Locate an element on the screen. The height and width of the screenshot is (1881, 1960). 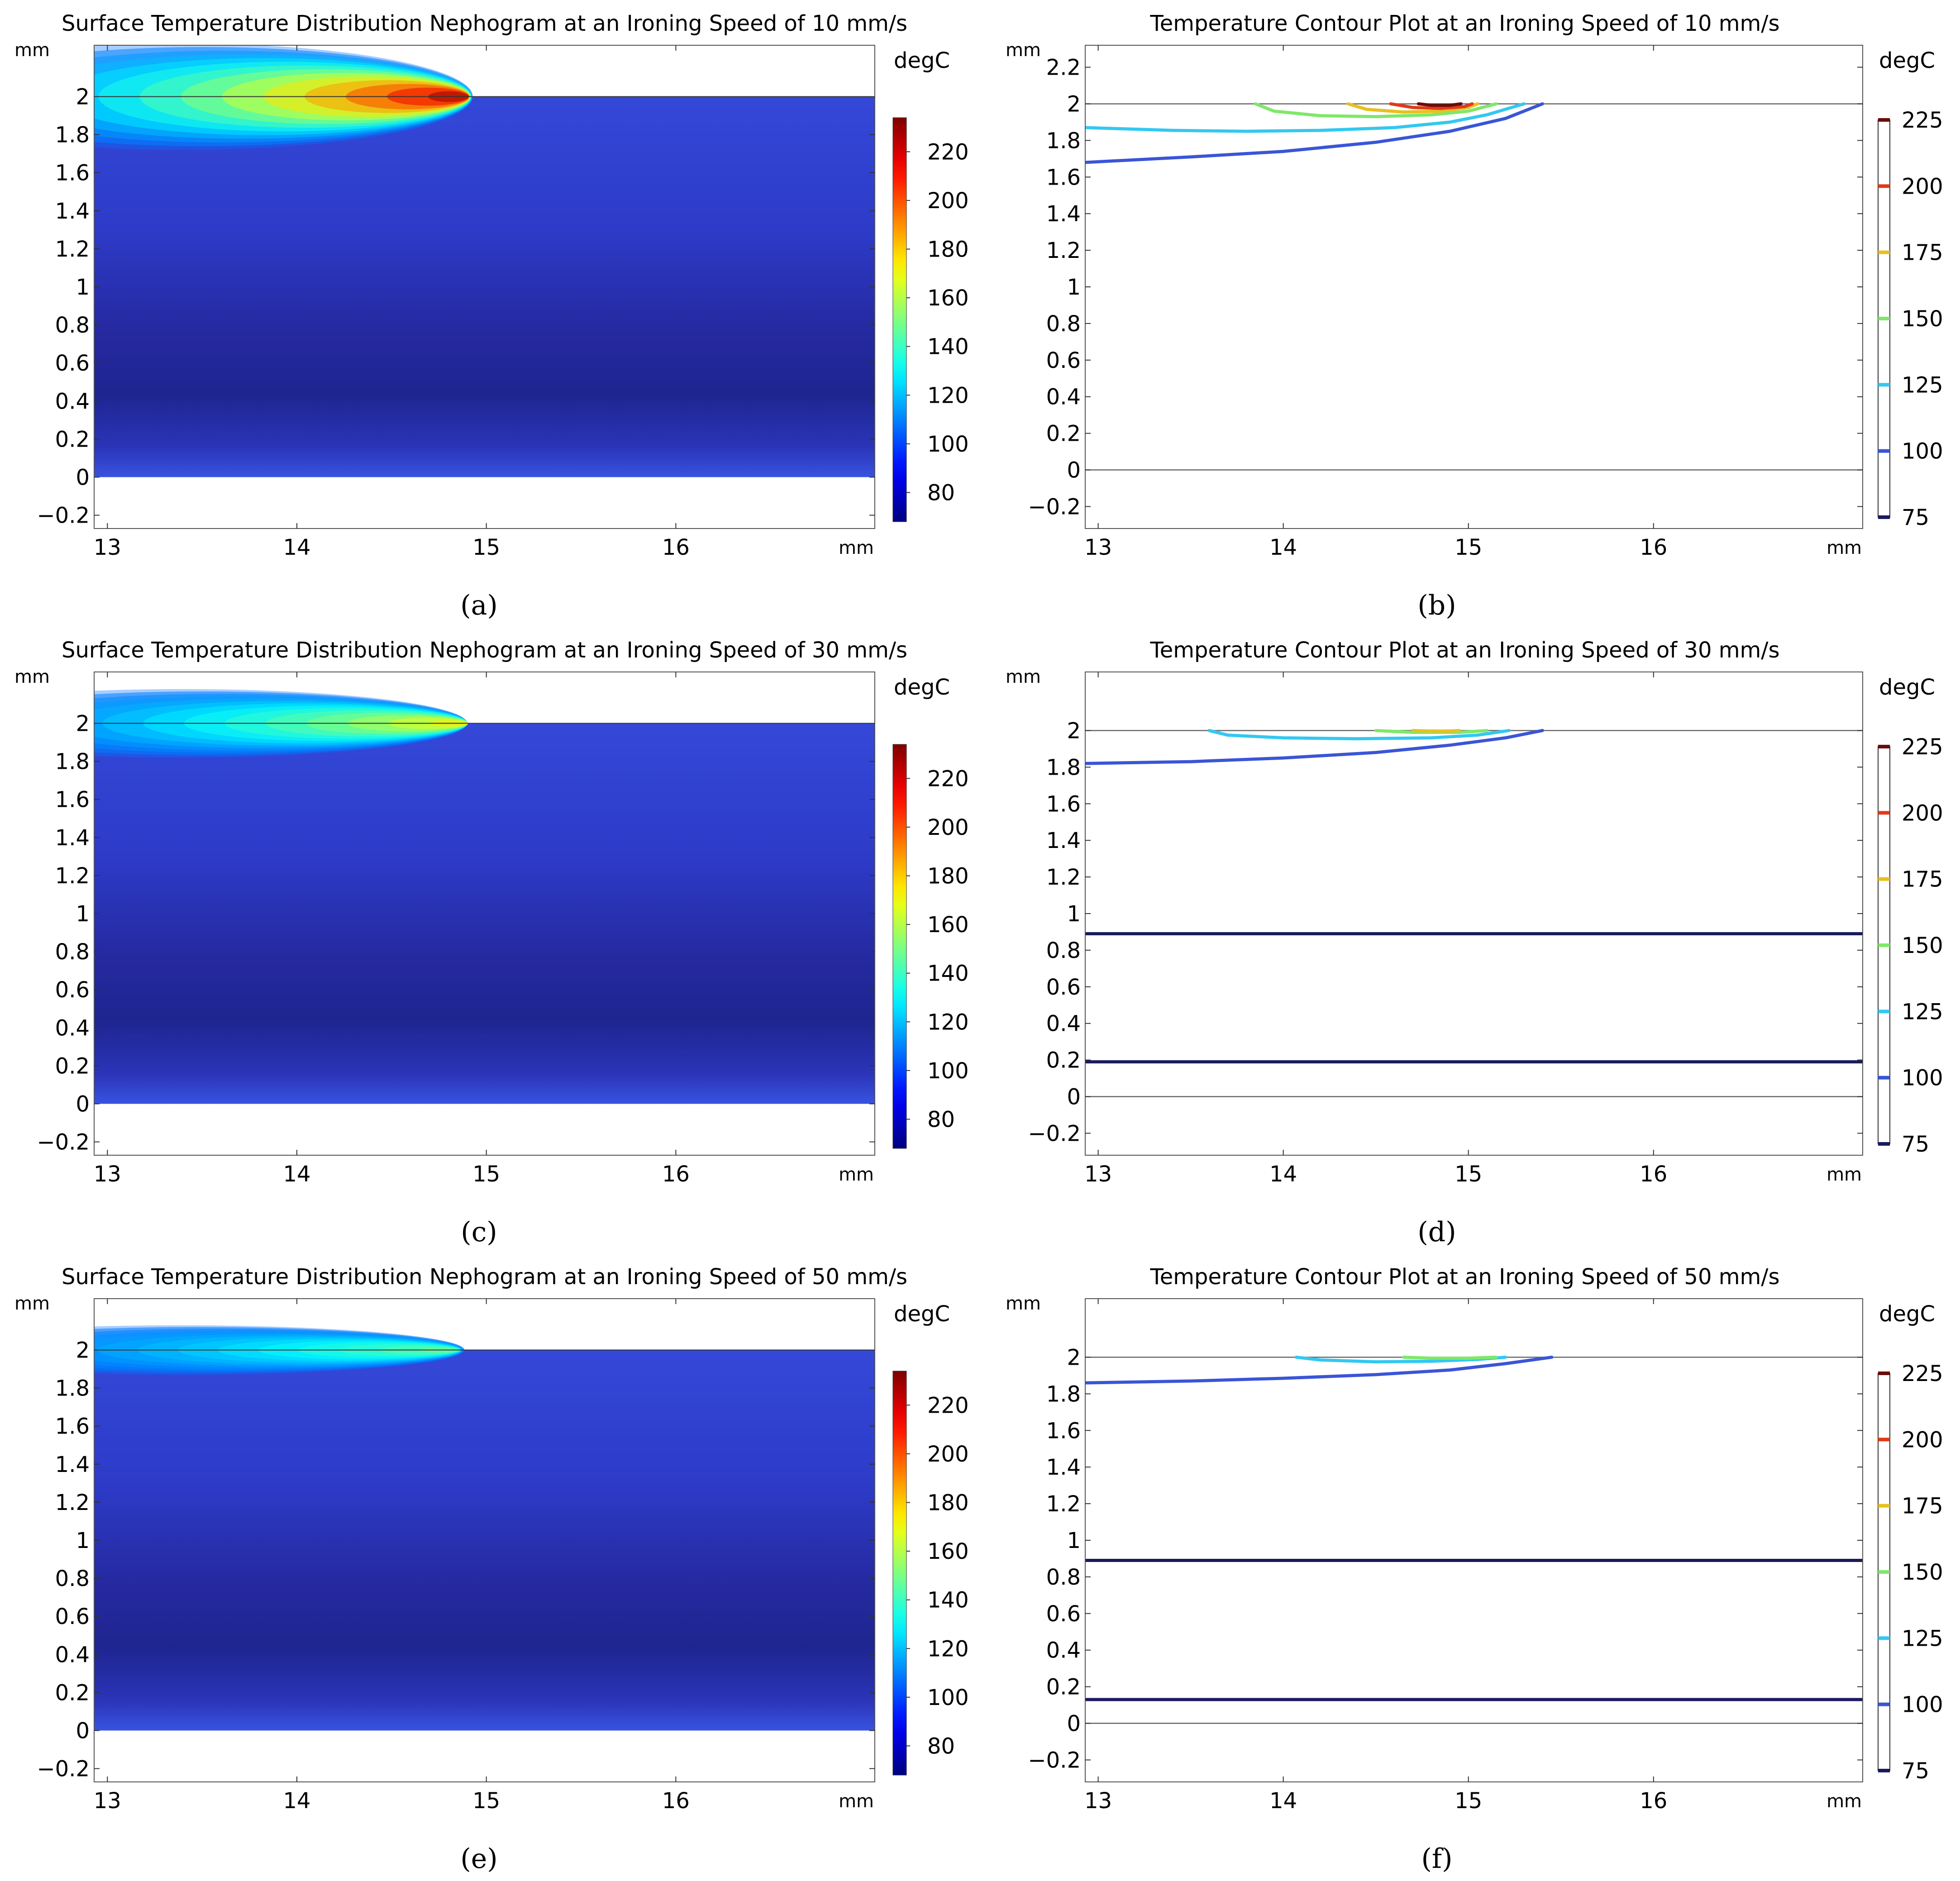
colorbar-tick-label: 150 is located at coordinates (1922, 1573).